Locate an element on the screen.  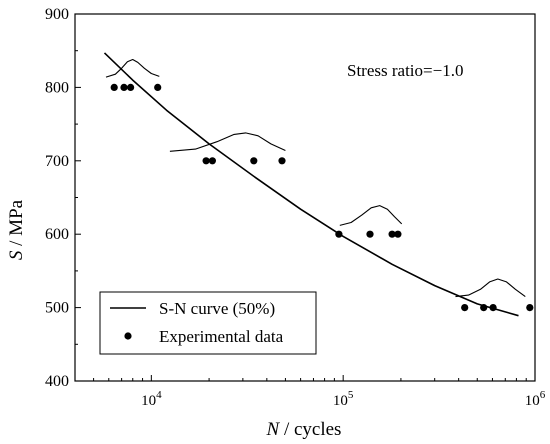
y-axis: 400 500 600 700 800 900 is located at coordinates (63, 198).